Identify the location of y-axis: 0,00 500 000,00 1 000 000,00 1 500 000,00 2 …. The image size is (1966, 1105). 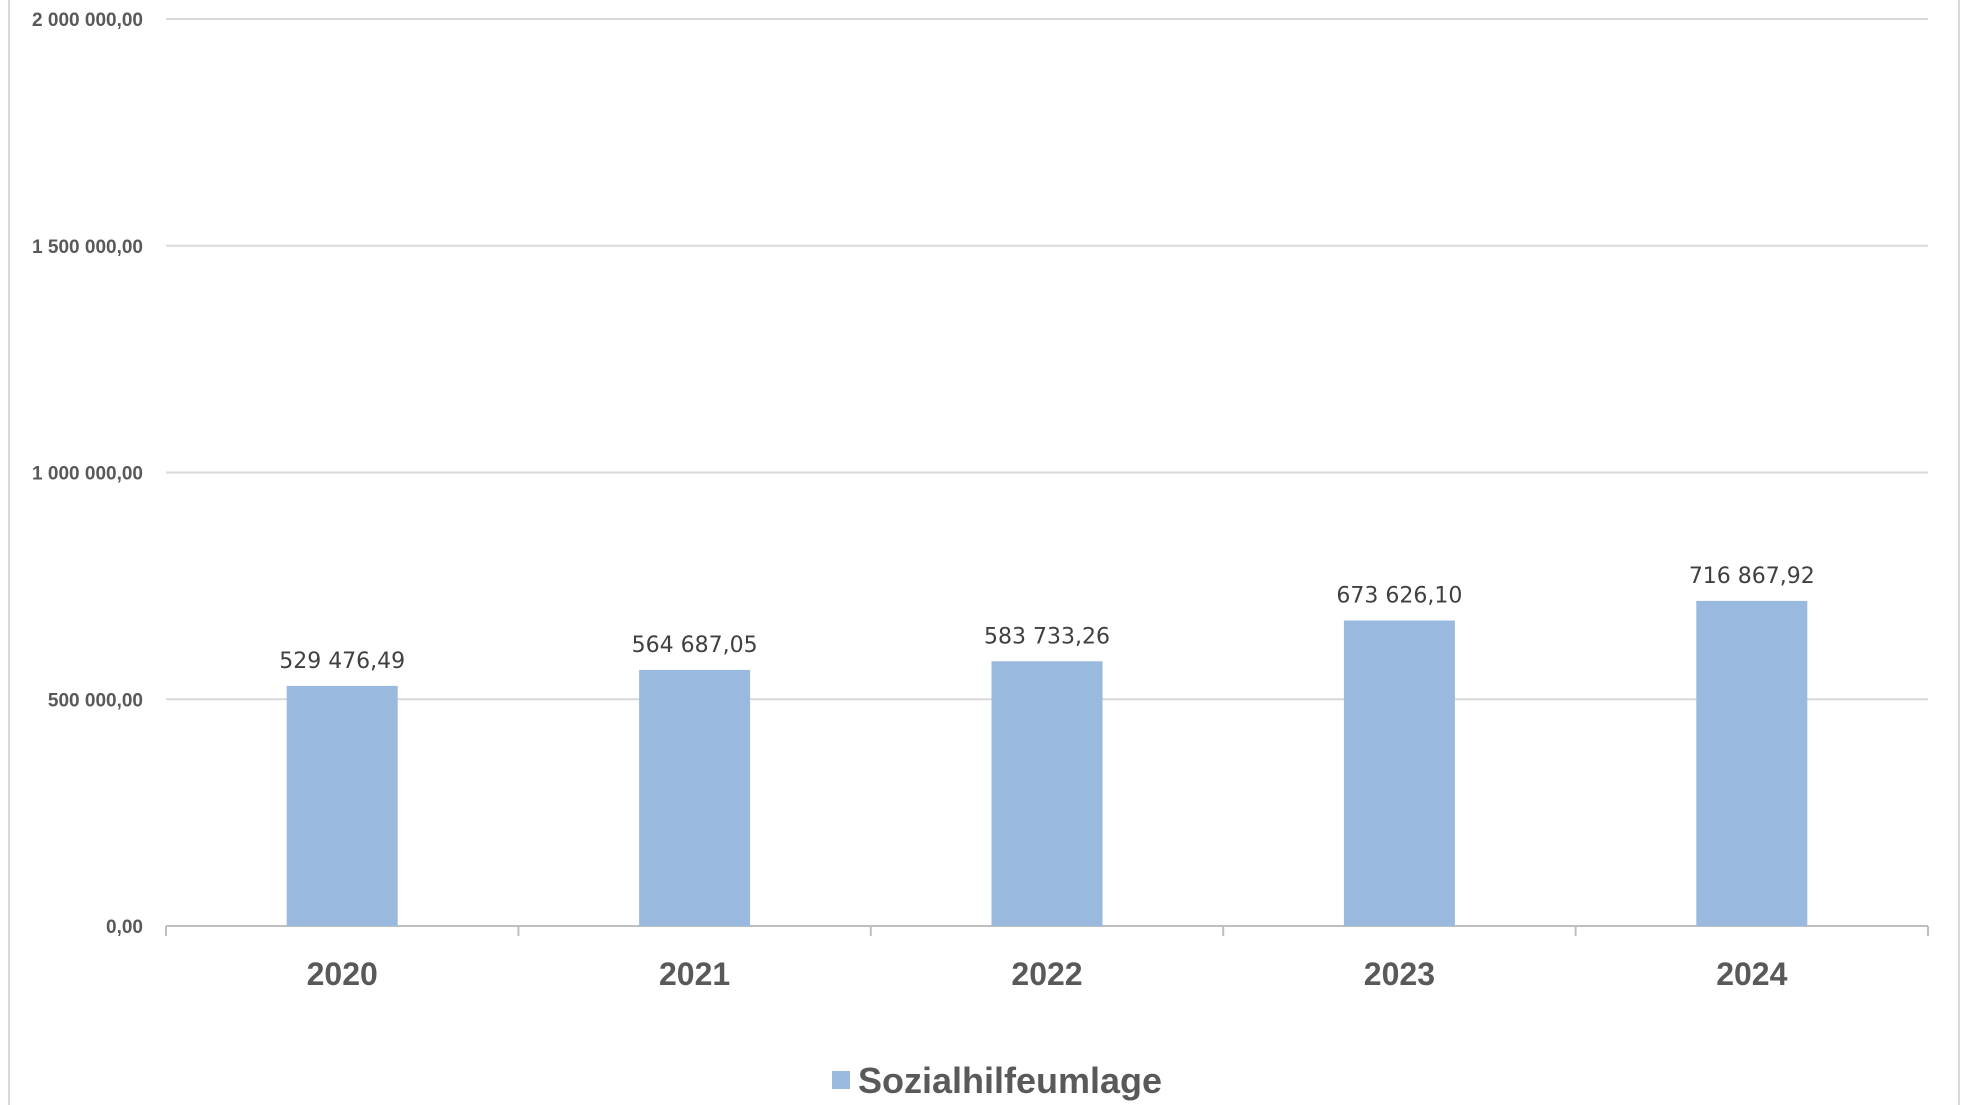
(87, 474).